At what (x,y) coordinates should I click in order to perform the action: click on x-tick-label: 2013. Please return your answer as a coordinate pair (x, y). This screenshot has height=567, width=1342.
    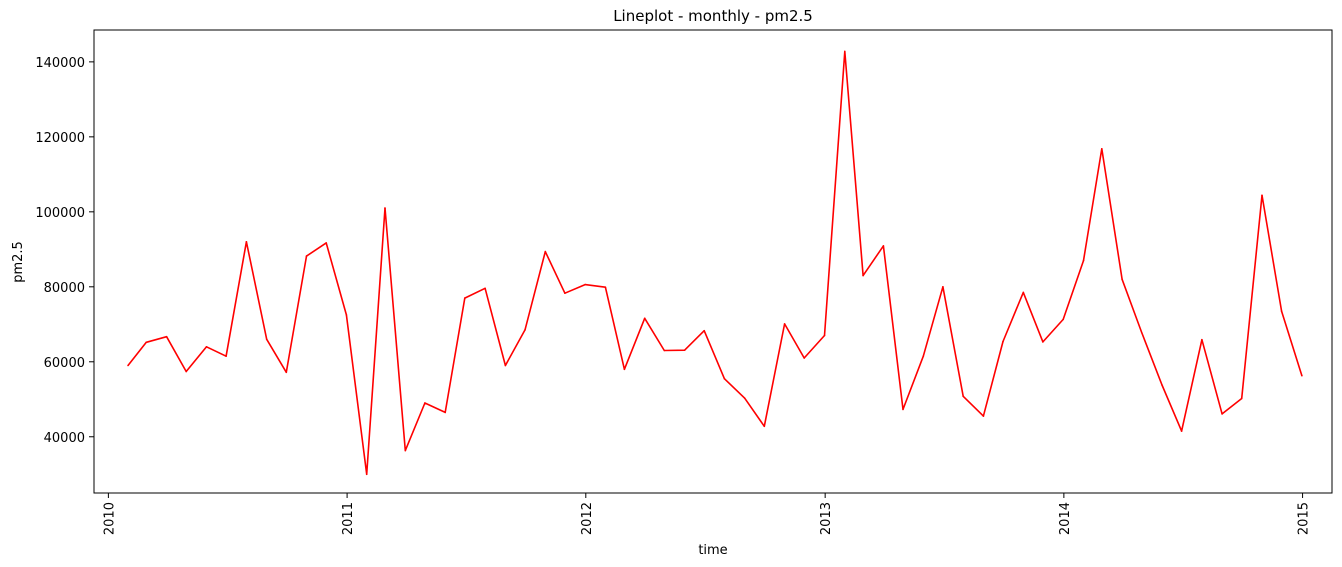
    Looking at the image, I should click on (826, 518).